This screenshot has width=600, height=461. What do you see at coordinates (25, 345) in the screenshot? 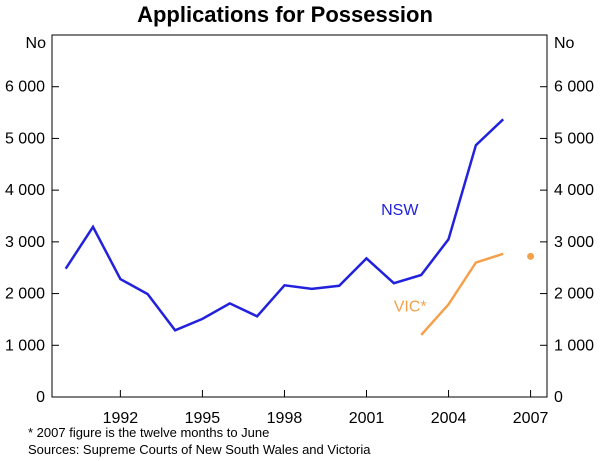
I see `y-tick-label-left: 1 000` at bounding box center [25, 345].